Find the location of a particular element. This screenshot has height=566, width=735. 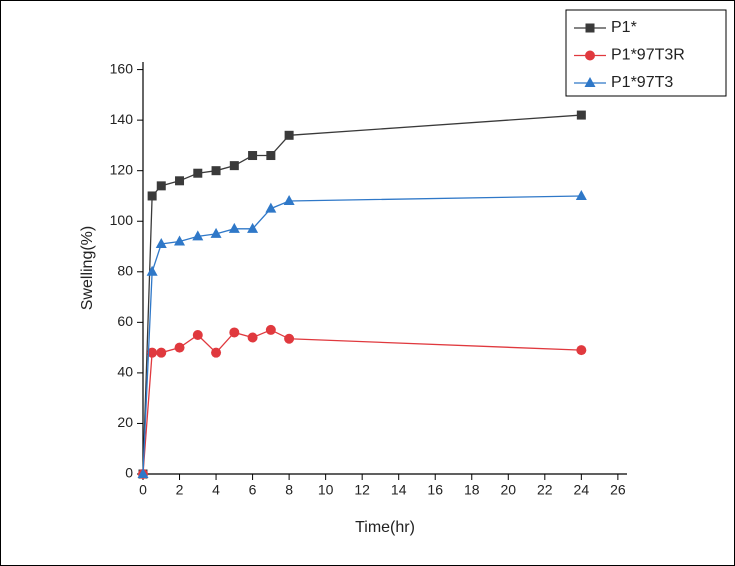

x-tick-label: 14 is located at coordinates (399, 490).